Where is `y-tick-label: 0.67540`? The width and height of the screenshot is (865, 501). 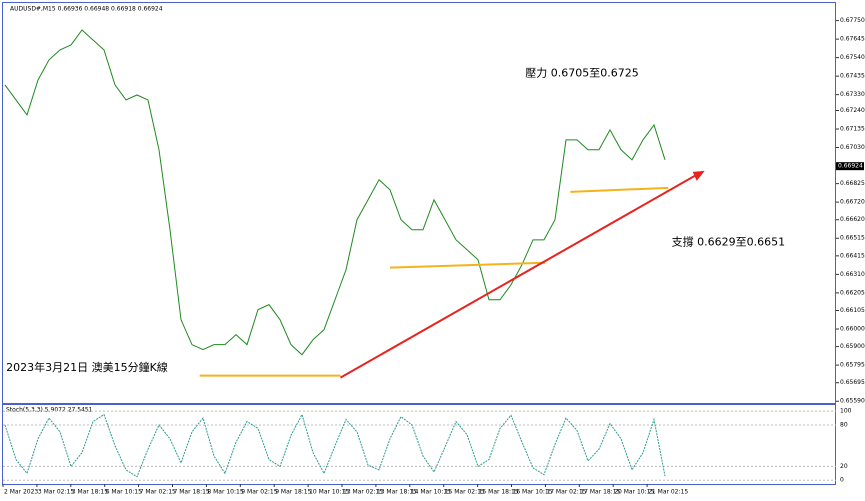
y-tick-label: 0.67540 is located at coordinates (852, 57).